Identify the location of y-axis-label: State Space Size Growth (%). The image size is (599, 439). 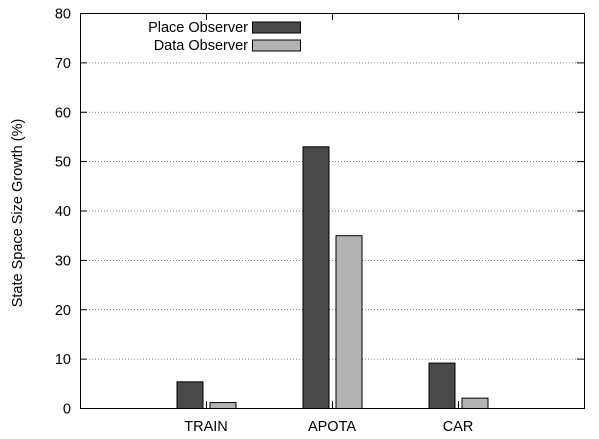
(18, 213).